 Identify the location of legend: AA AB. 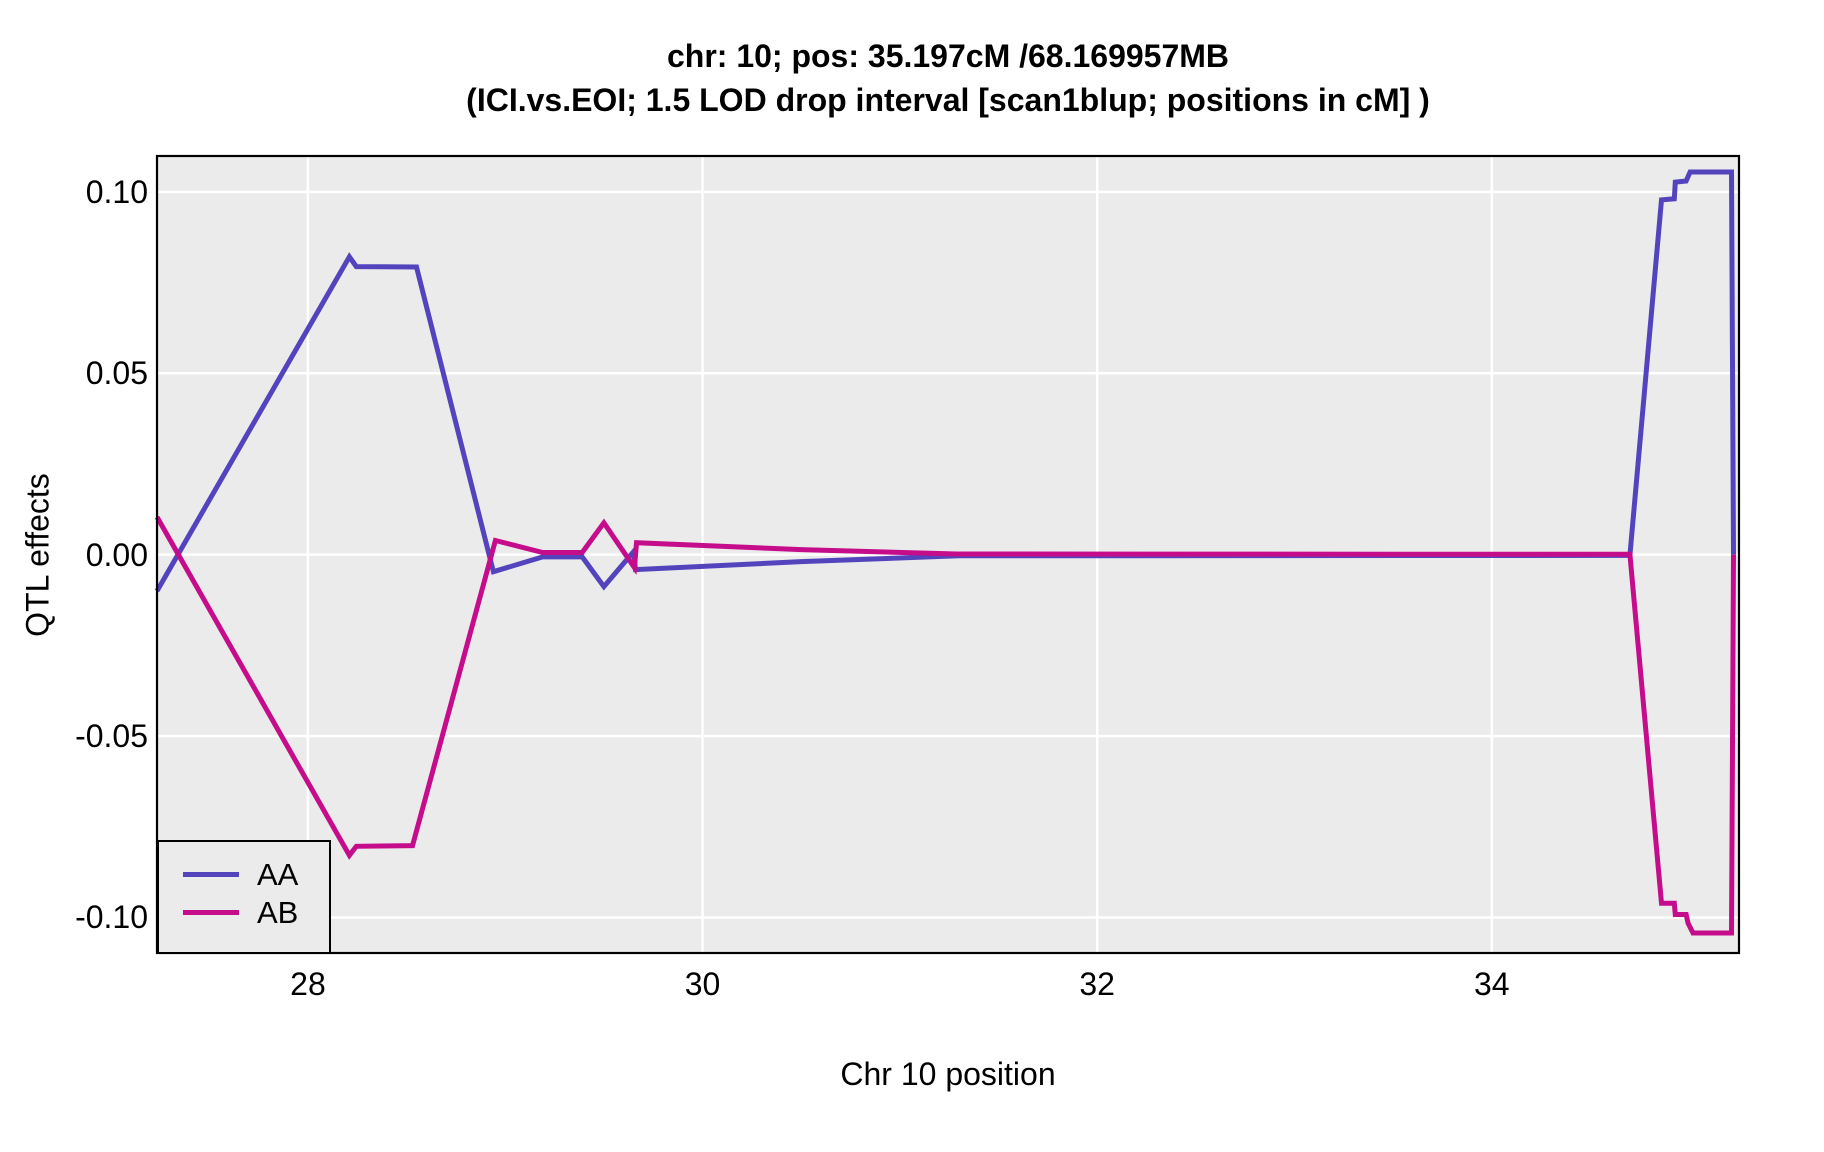
(244, 897).